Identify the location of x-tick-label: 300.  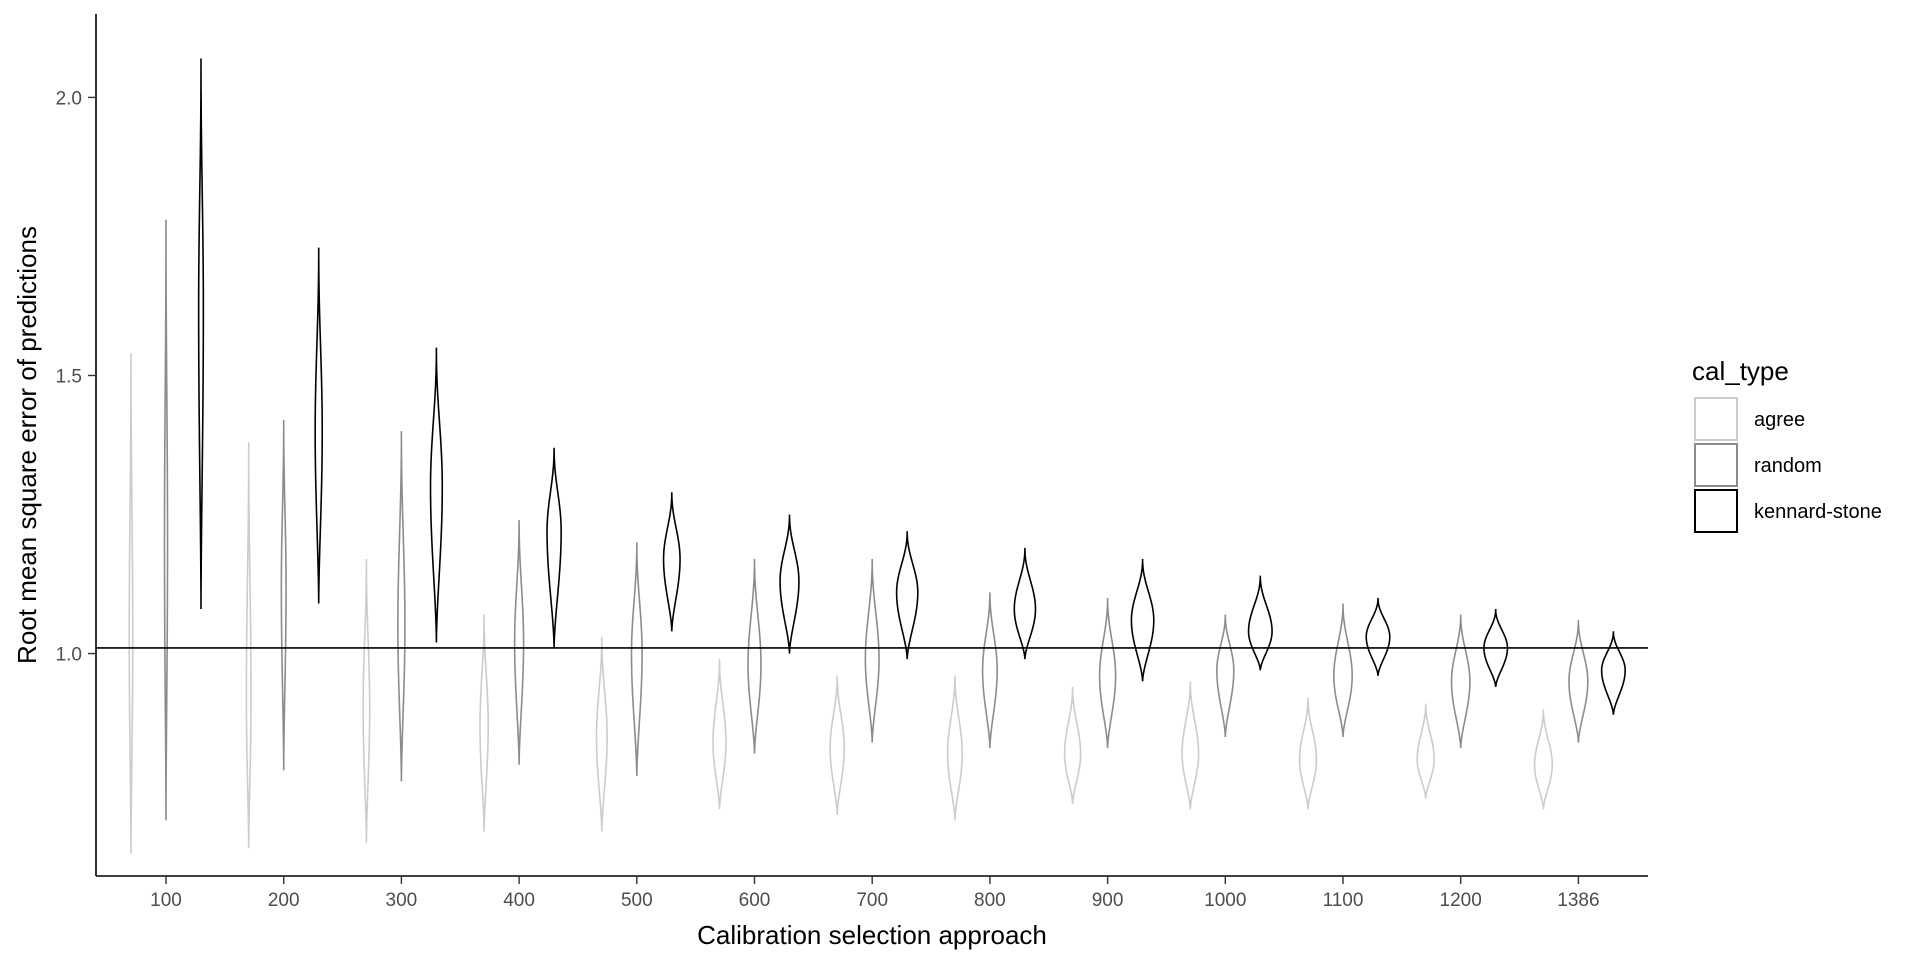
(402, 900).